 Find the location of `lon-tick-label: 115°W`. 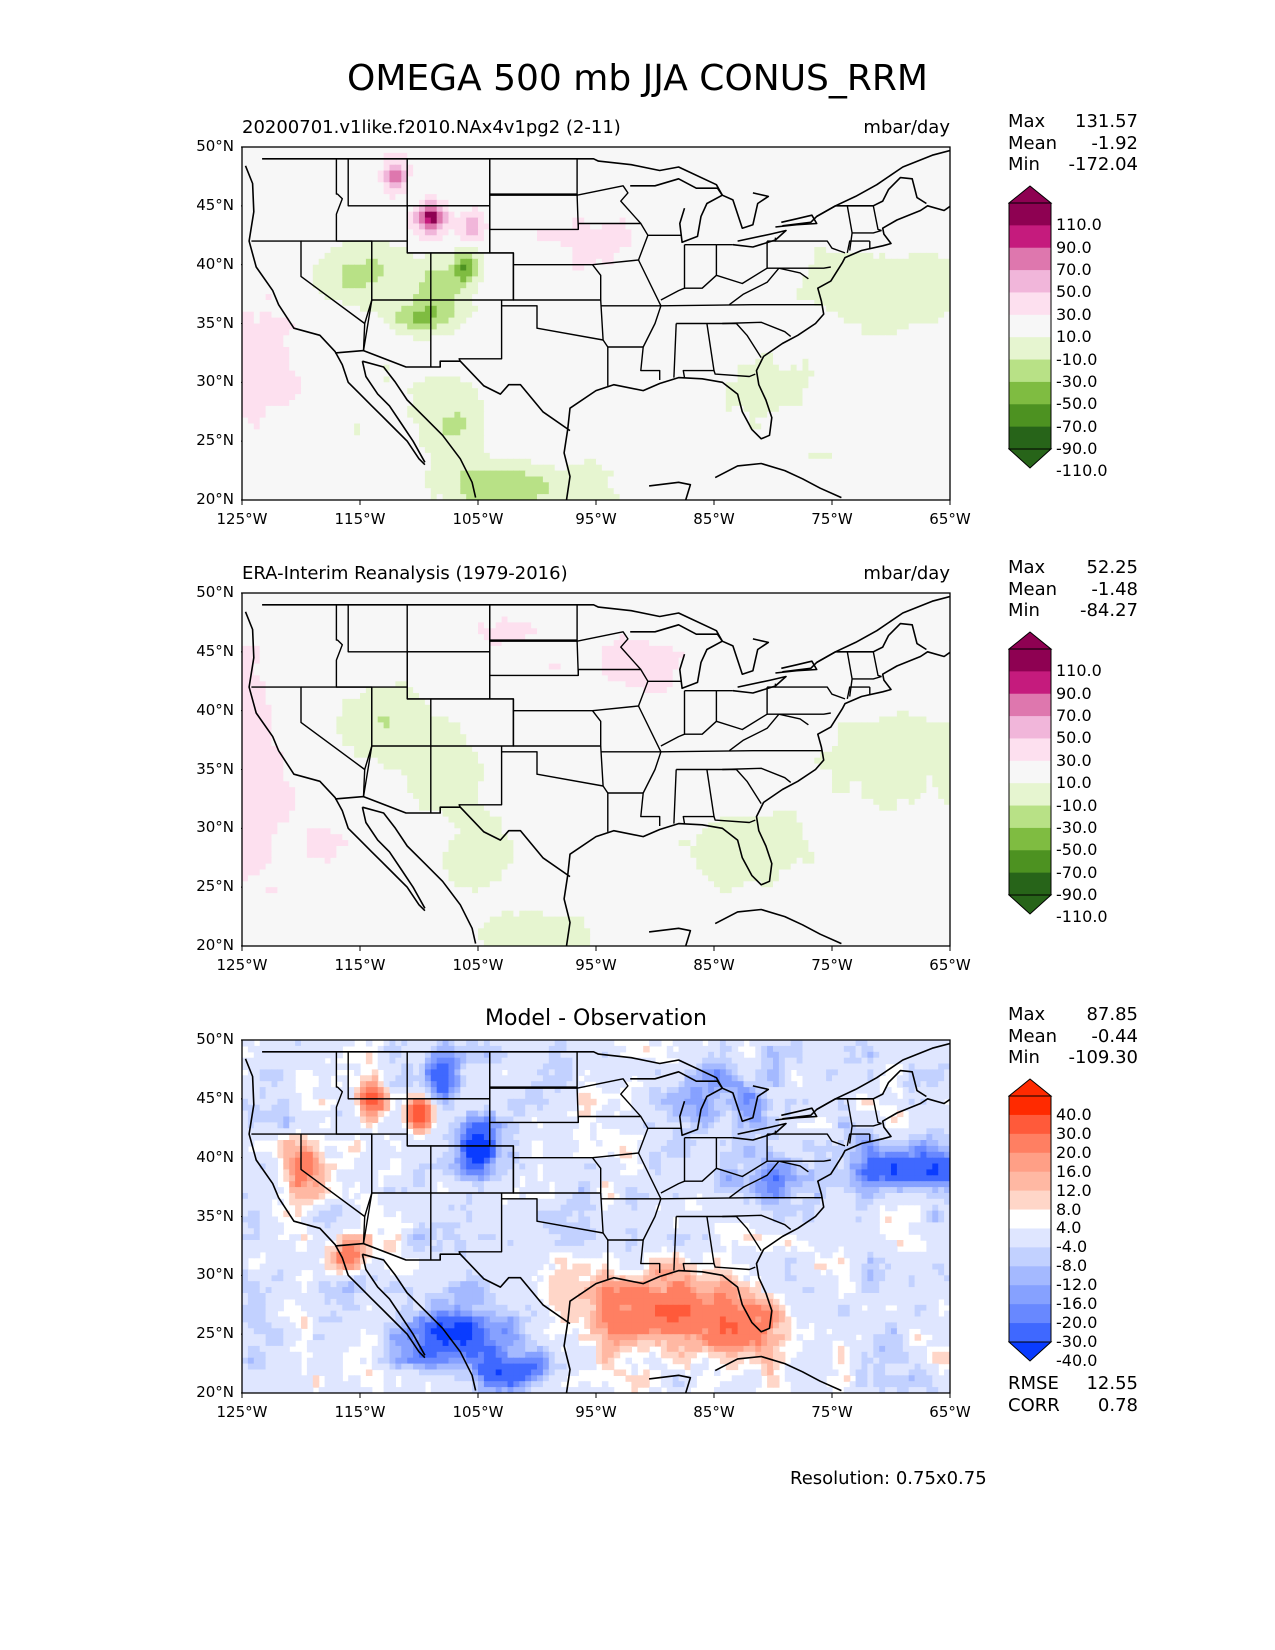

lon-tick-label: 115°W is located at coordinates (360, 965).